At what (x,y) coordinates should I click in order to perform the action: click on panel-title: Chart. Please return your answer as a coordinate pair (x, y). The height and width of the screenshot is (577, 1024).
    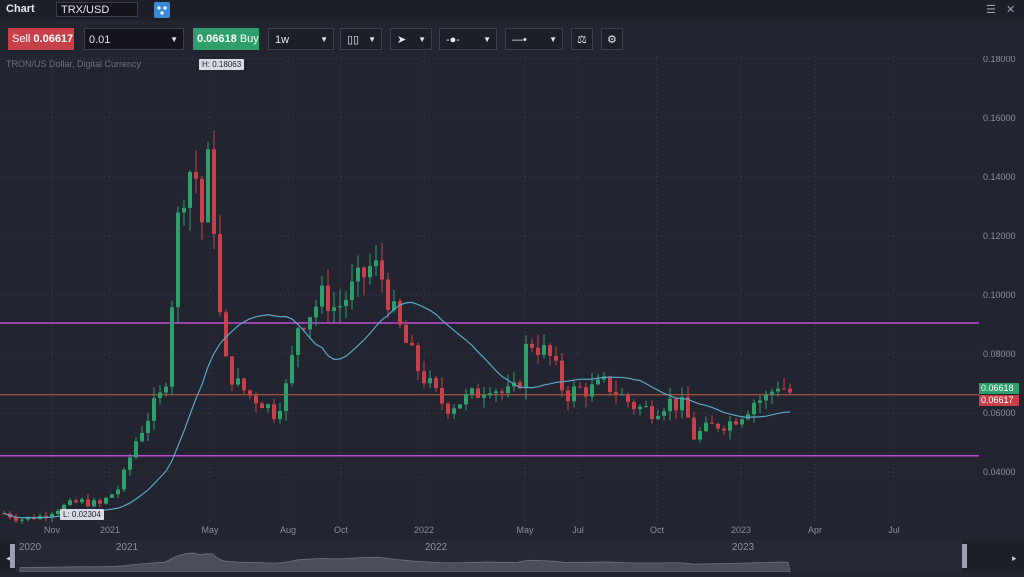
    Looking at the image, I should click on (20, 9).